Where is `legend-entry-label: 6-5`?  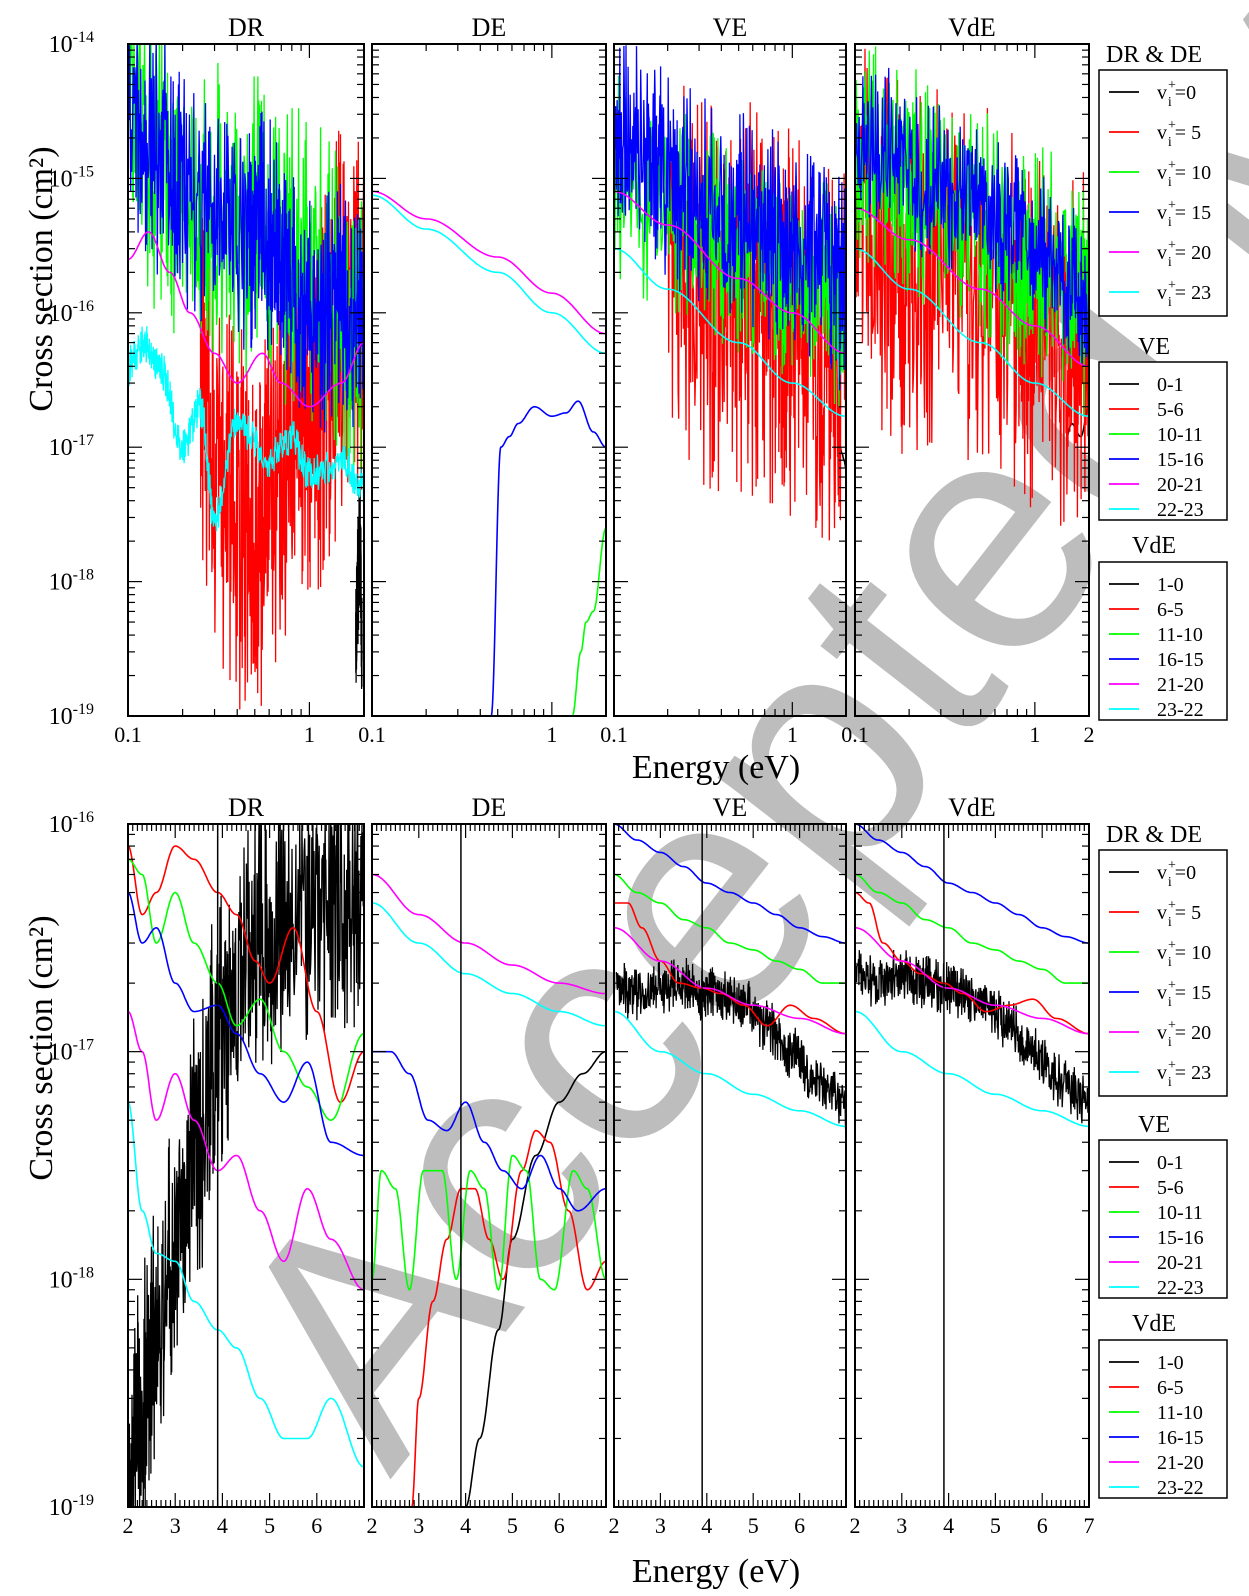
legend-entry-label: 6-5 is located at coordinates (1170, 1388).